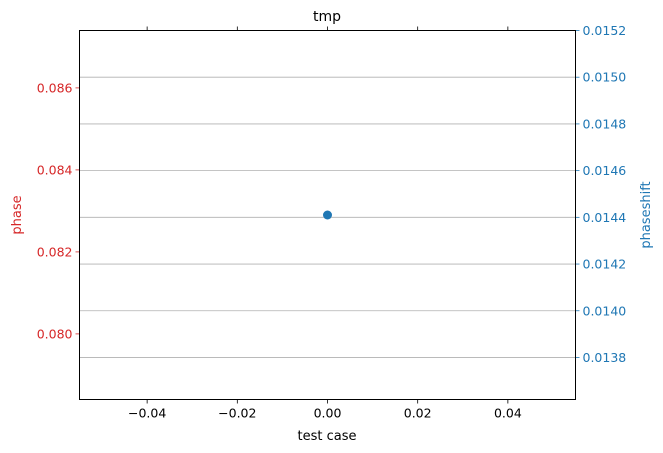 This screenshot has width=663, height=453. What do you see at coordinates (58, 210) in the screenshot?
I see `left-axis-ticks: 0.080 0.082 0.084 0.086` at bounding box center [58, 210].